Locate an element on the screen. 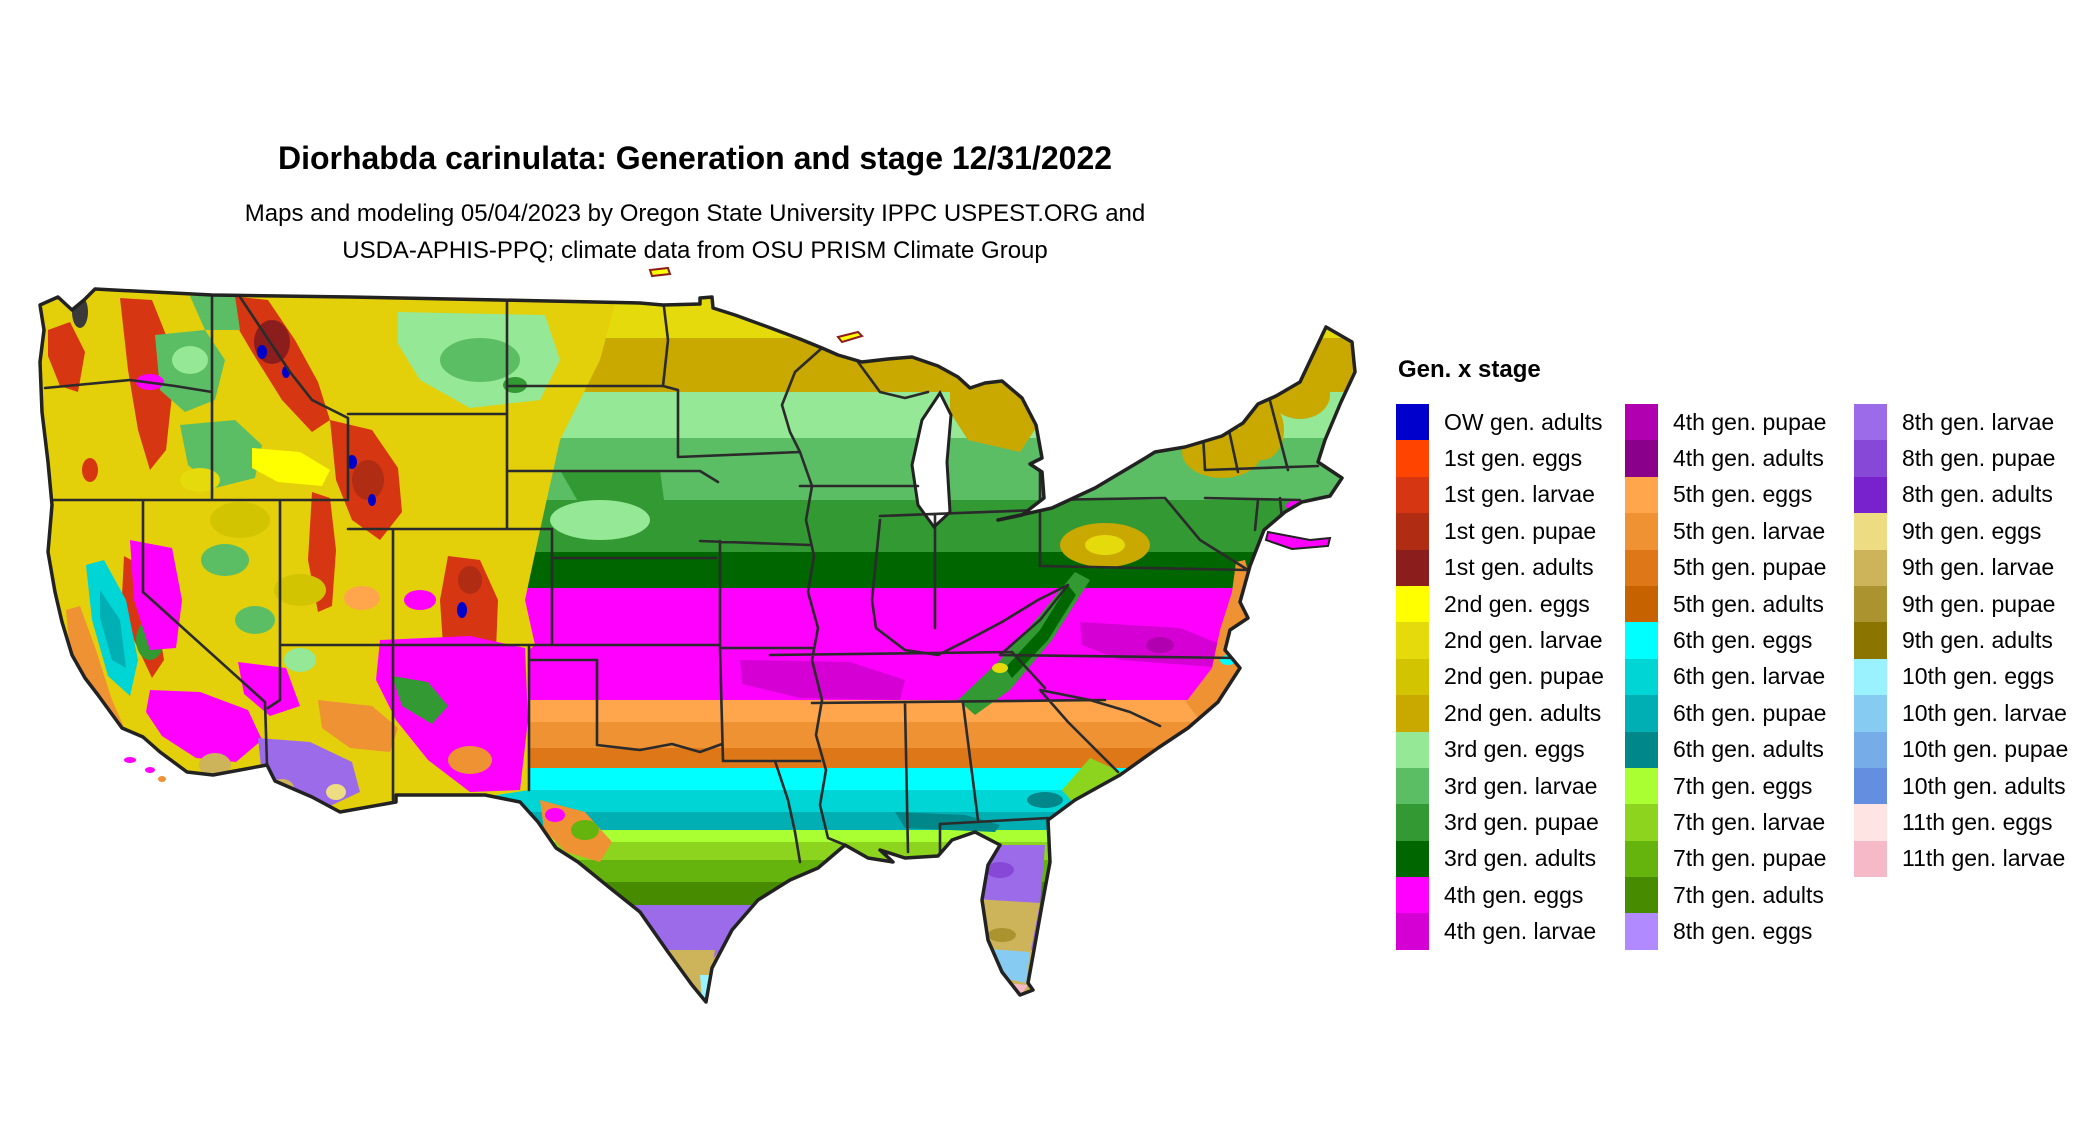  legend-item: 6th gen. larvae is located at coordinates (1739, 677).